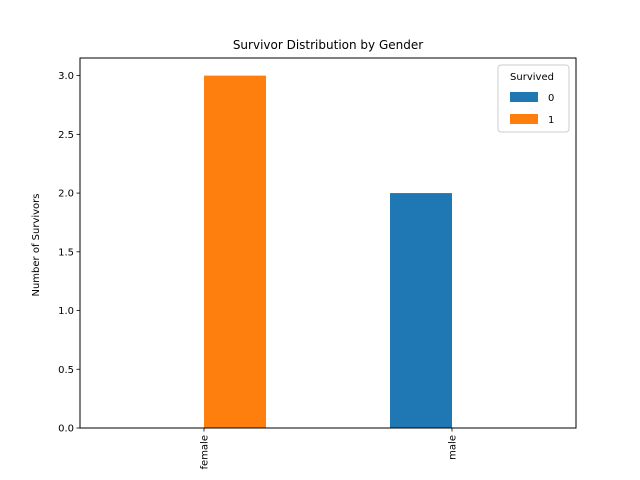 This screenshot has height=480, width=640. What do you see at coordinates (532, 77) in the screenshot?
I see `legend-title: Survived` at bounding box center [532, 77].